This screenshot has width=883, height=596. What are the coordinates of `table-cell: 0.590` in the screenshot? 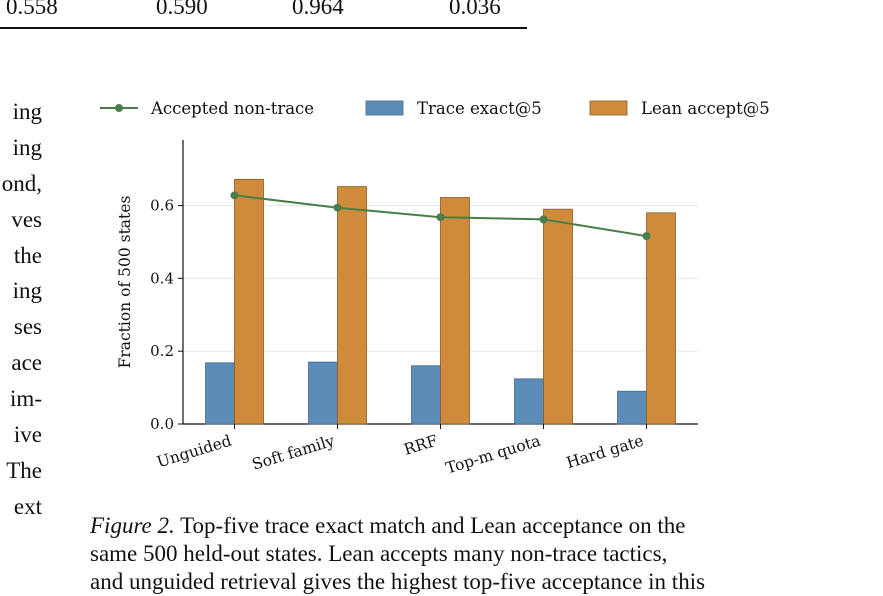 It's located at (182, 9).